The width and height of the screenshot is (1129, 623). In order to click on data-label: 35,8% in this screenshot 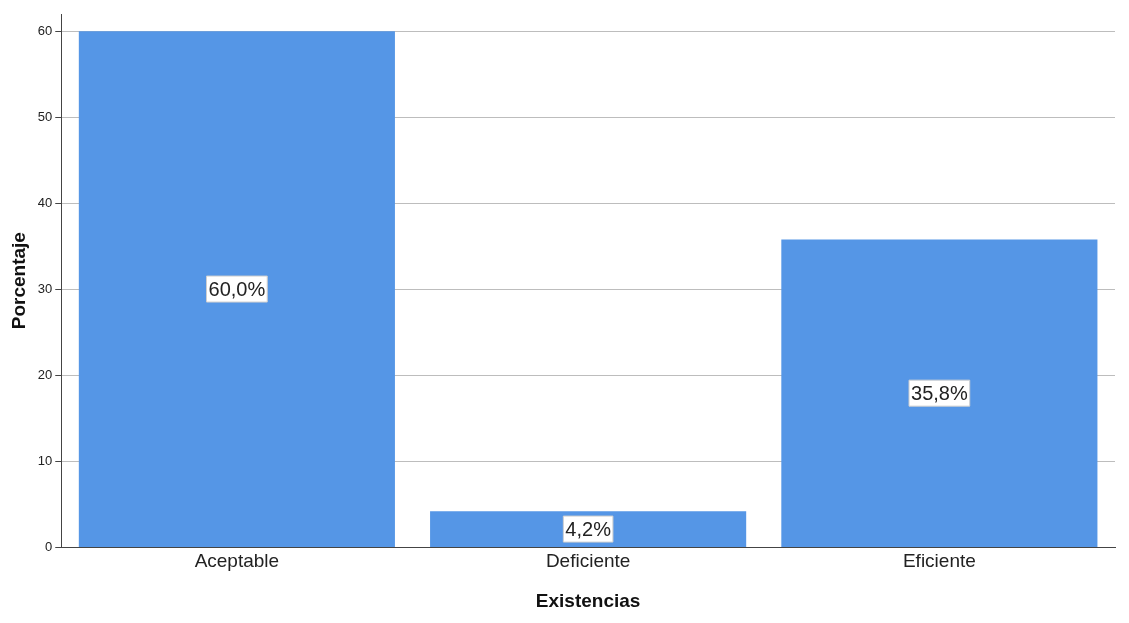, I will do `click(939, 392)`.